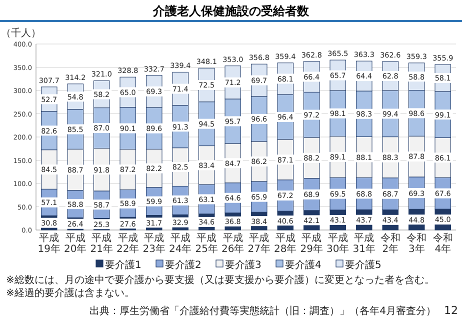  Describe the element at coordinates (183, 265) in the screenshot. I see `legend-label: 要介護2` at that location.